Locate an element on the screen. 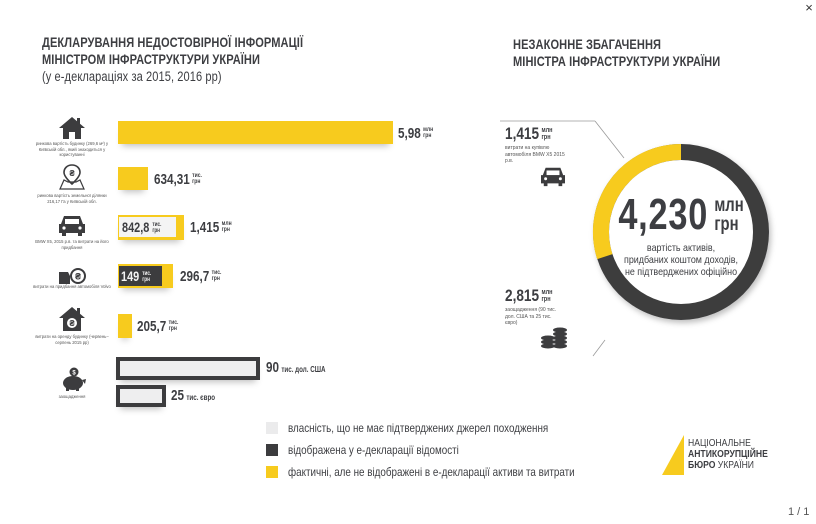 The width and height of the screenshot is (816, 524). bar-rent-value is located at coordinates (125, 326).